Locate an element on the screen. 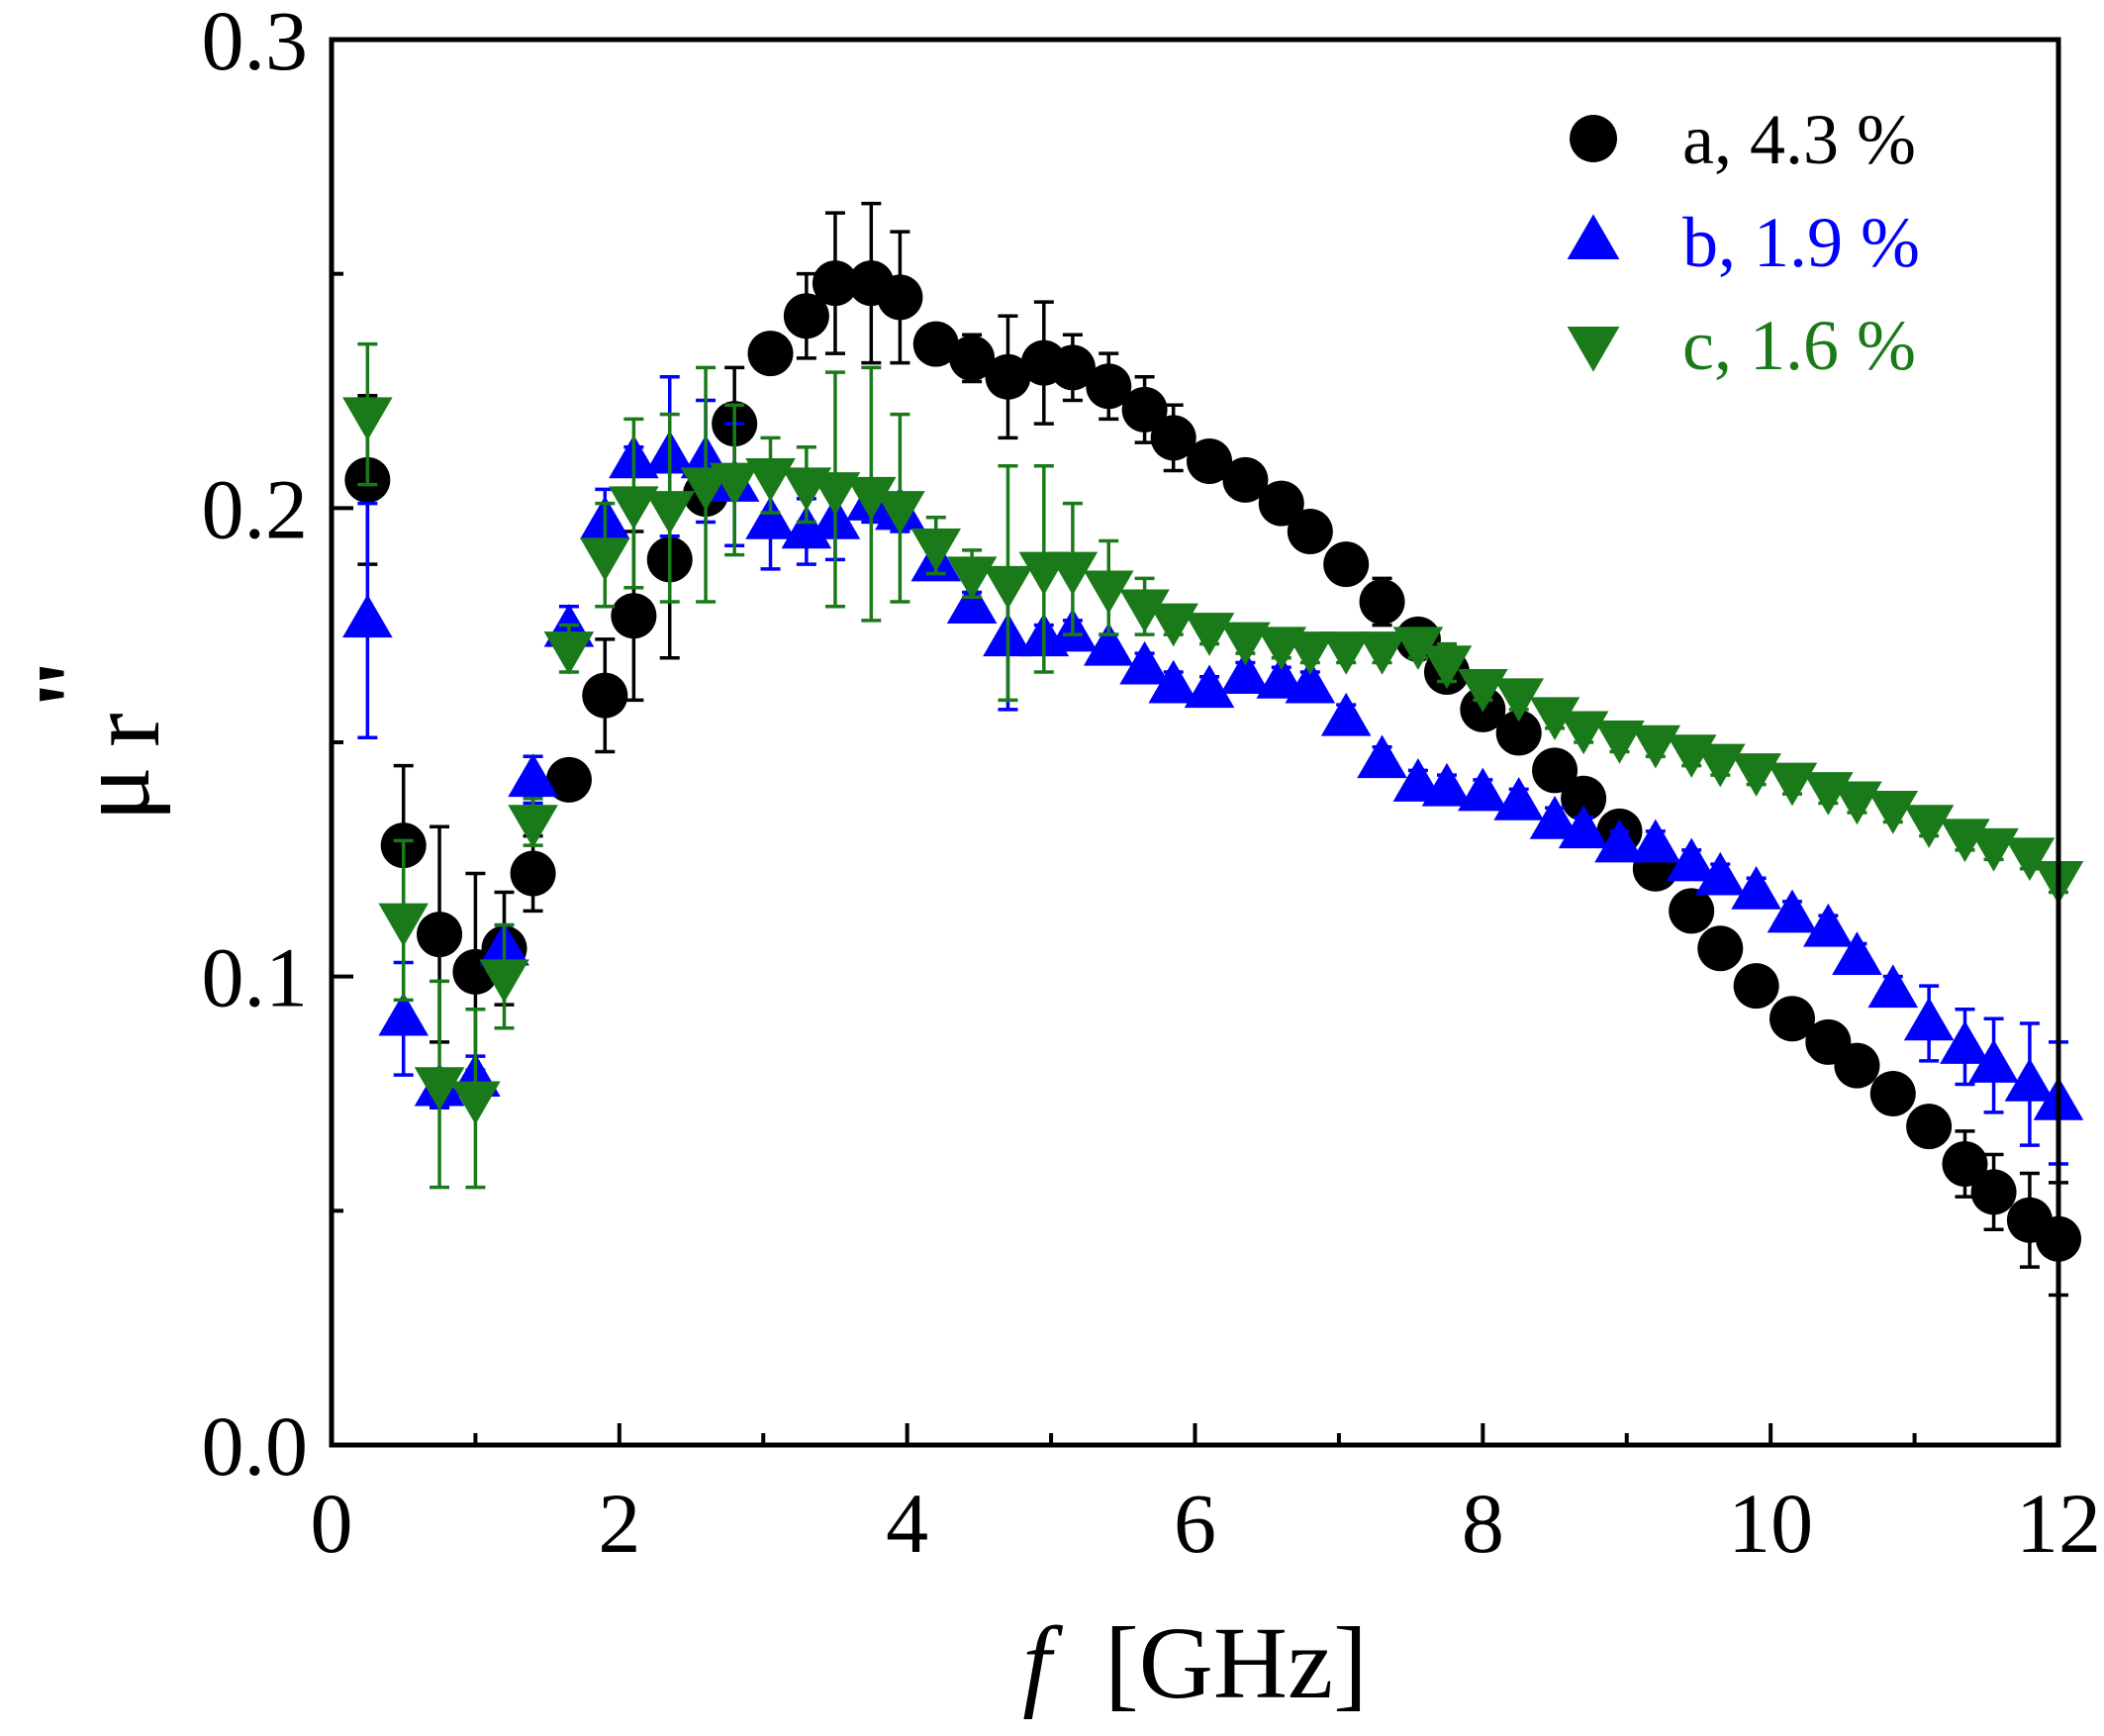 The image size is (2104, 1736). y-axis-label-symbol: μ is located at coordinates (114, 793).